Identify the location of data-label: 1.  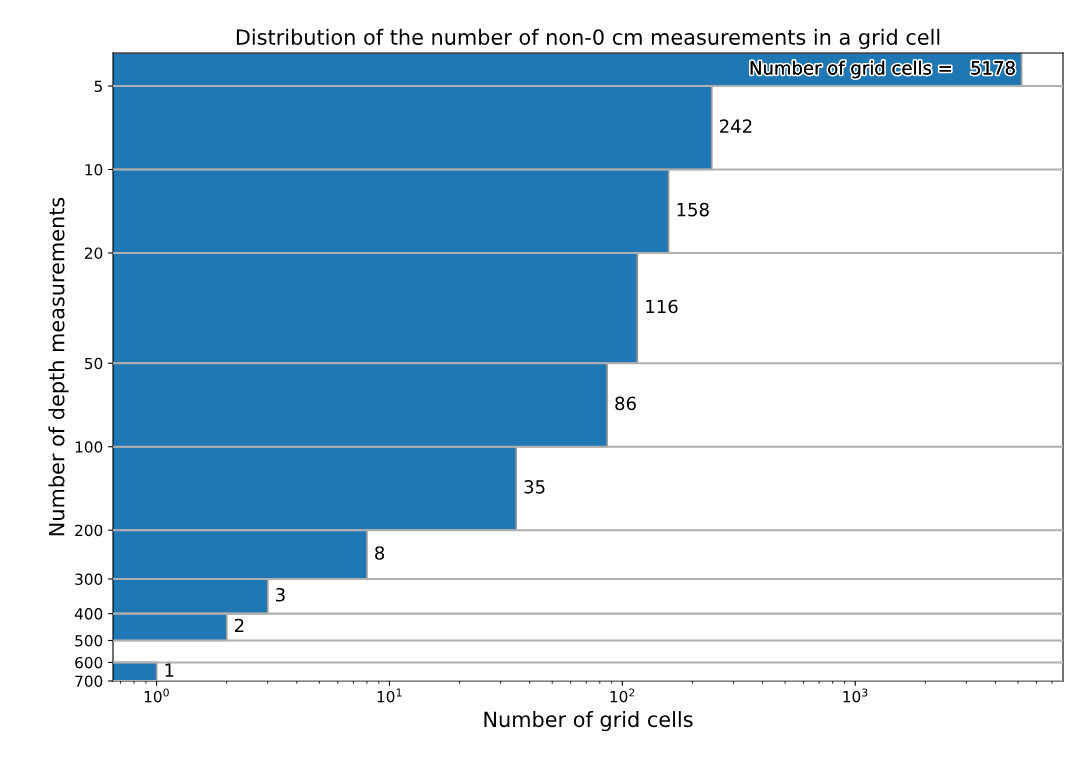
(169, 670).